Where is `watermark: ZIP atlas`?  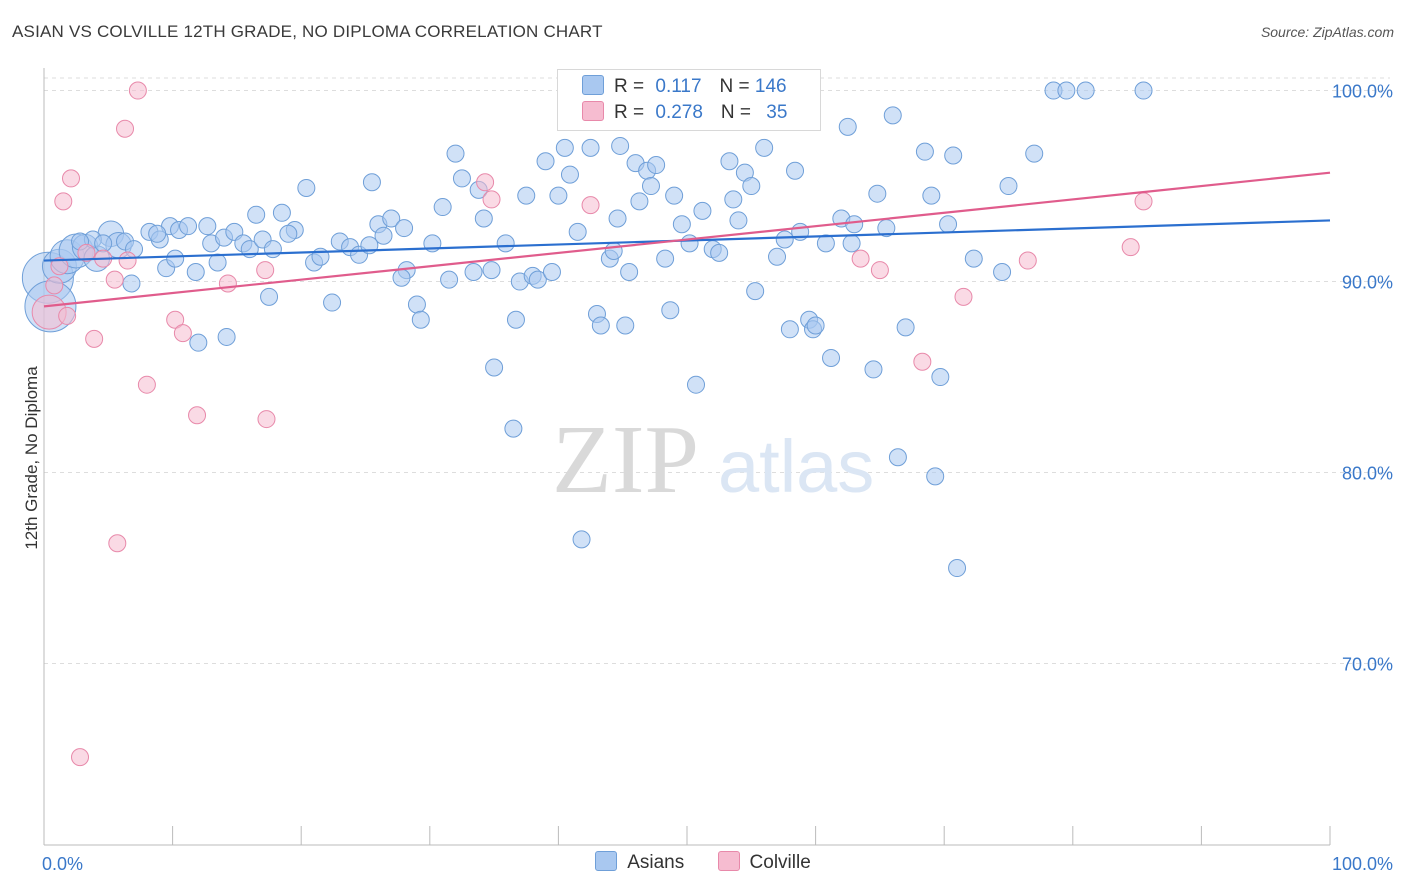 watermark: ZIP atlas is located at coordinates (713, 460).